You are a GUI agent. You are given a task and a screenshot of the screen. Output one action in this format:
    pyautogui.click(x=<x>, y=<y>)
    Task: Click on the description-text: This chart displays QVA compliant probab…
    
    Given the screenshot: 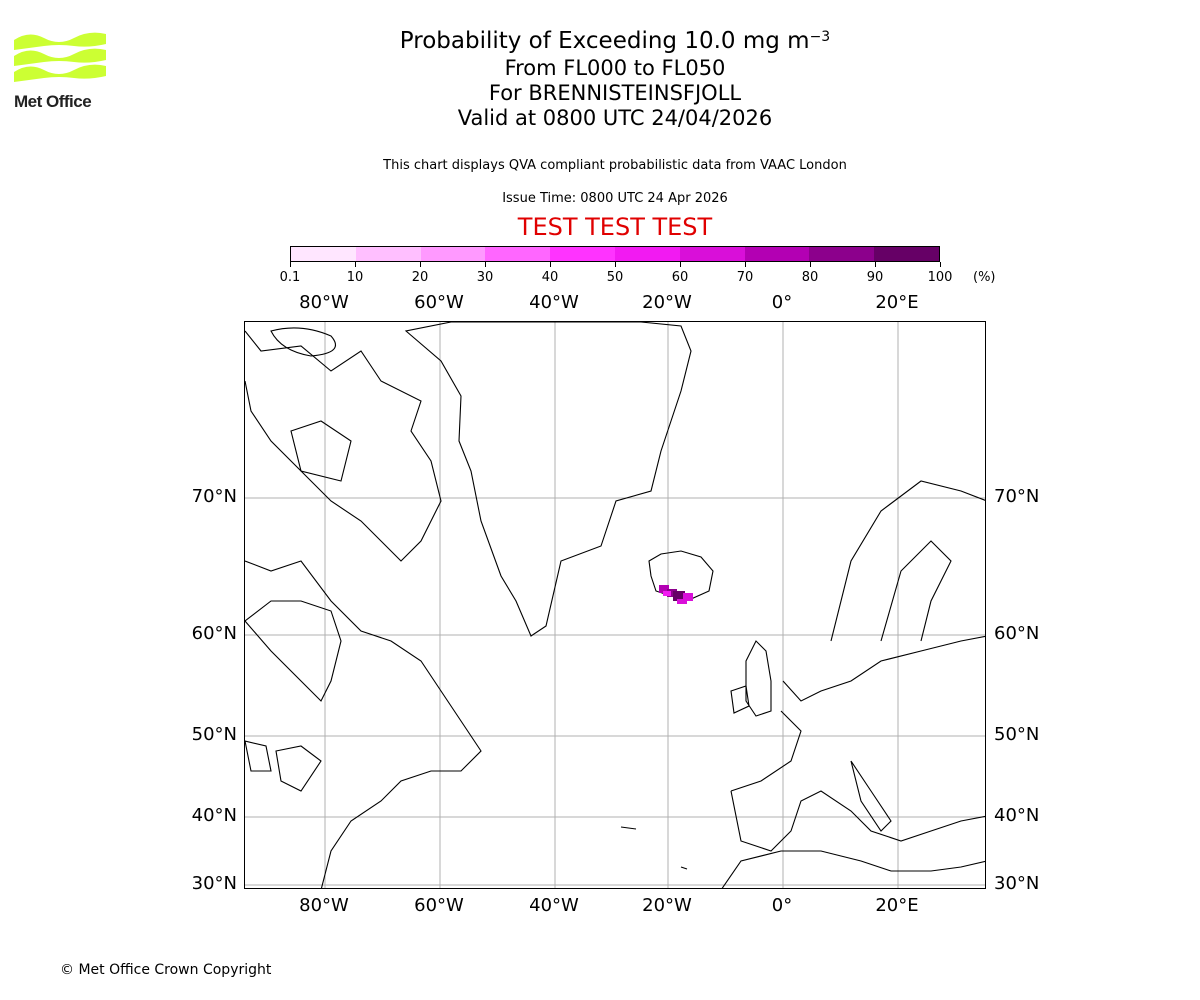 What is the action you would take?
    pyautogui.click(x=615, y=165)
    